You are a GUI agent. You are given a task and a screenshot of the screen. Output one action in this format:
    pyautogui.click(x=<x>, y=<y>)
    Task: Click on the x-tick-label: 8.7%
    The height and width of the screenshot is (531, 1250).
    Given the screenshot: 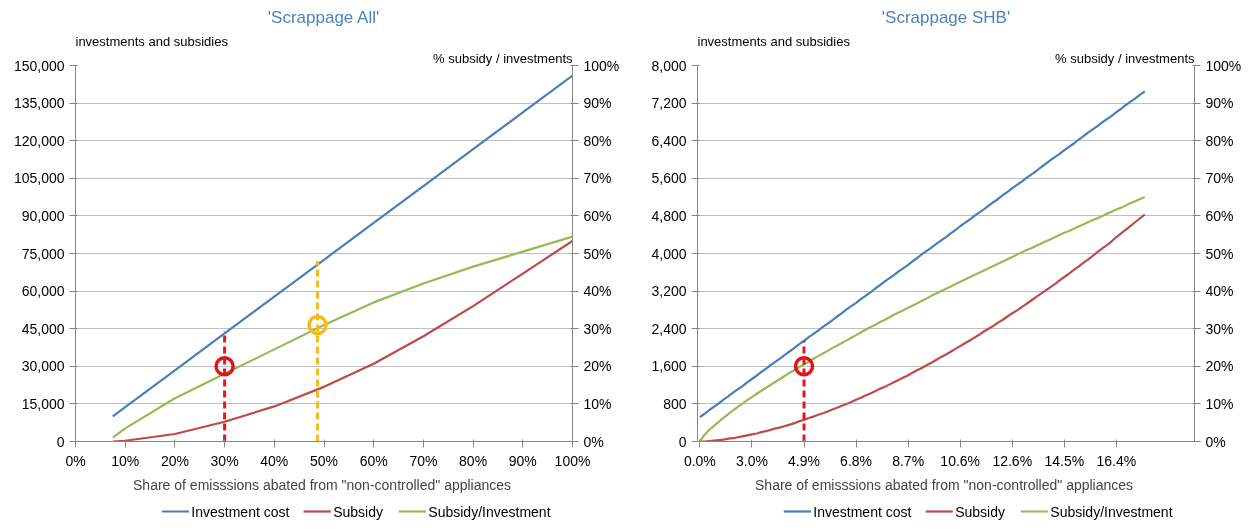 What is the action you would take?
    pyautogui.click(x=908, y=460)
    